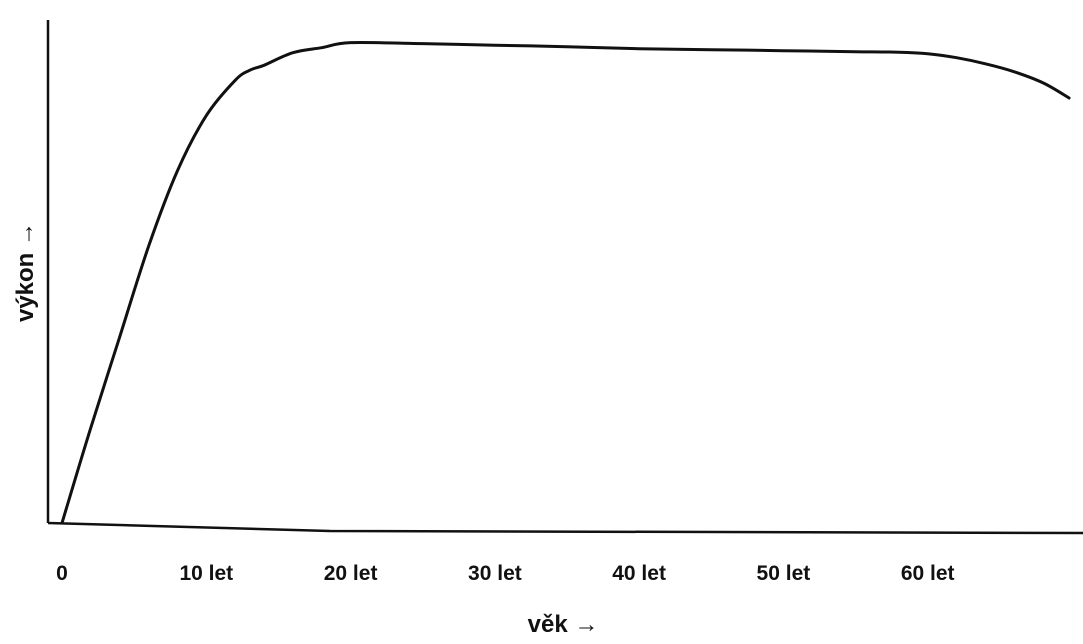  I want to click on x-tick-labels: 0 10 let 20 let 30 let 40 let 50 let 60 let, so click(505, 573).